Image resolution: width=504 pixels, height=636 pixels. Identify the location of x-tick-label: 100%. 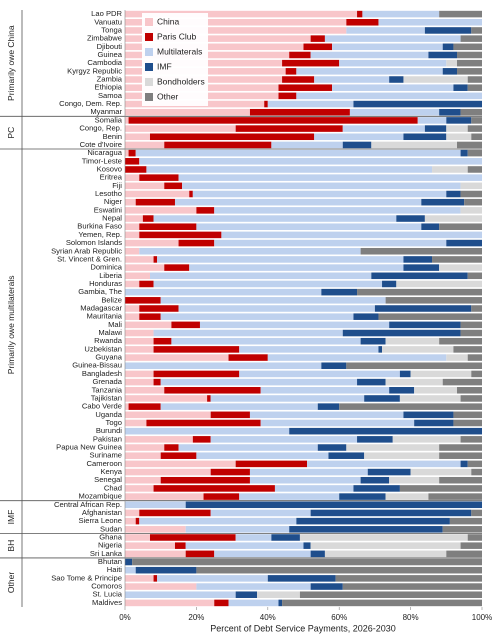
(482, 617).